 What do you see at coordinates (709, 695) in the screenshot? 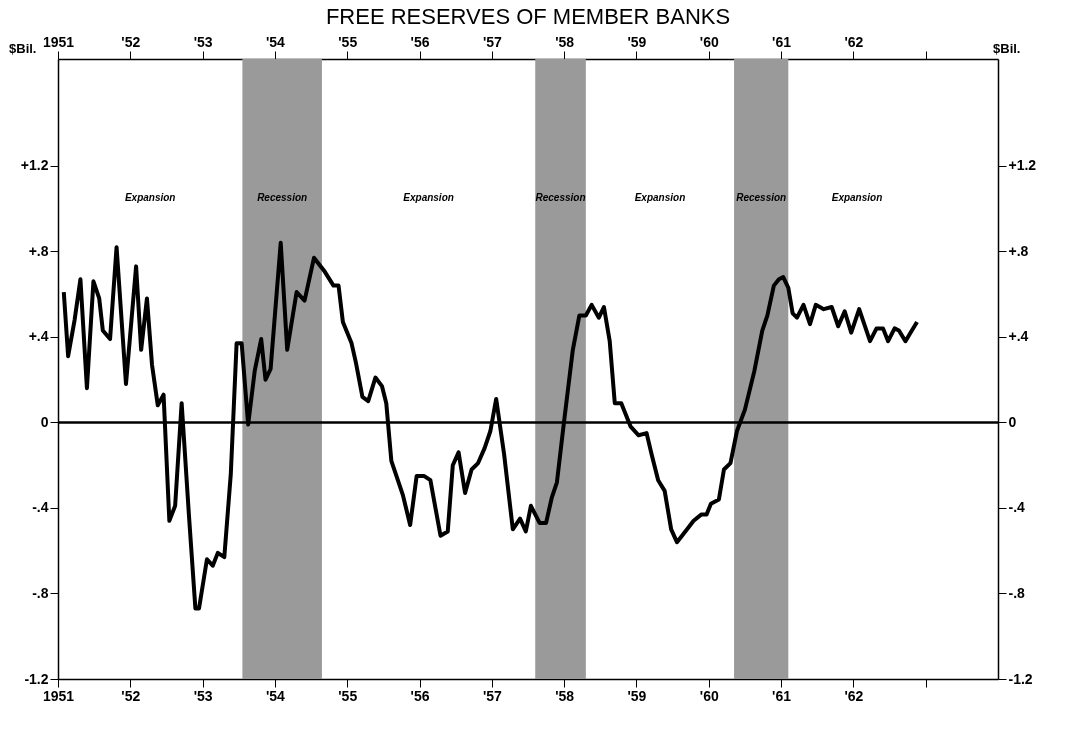
I see `x-tick-label: '60` at bounding box center [709, 695].